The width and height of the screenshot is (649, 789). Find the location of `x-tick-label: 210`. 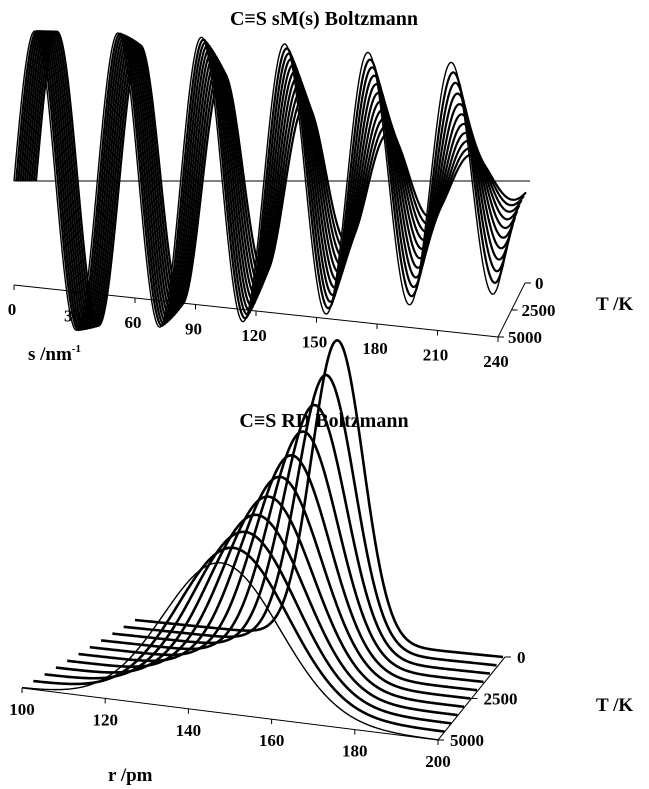

x-tick-label: 210 is located at coordinates (436, 355).